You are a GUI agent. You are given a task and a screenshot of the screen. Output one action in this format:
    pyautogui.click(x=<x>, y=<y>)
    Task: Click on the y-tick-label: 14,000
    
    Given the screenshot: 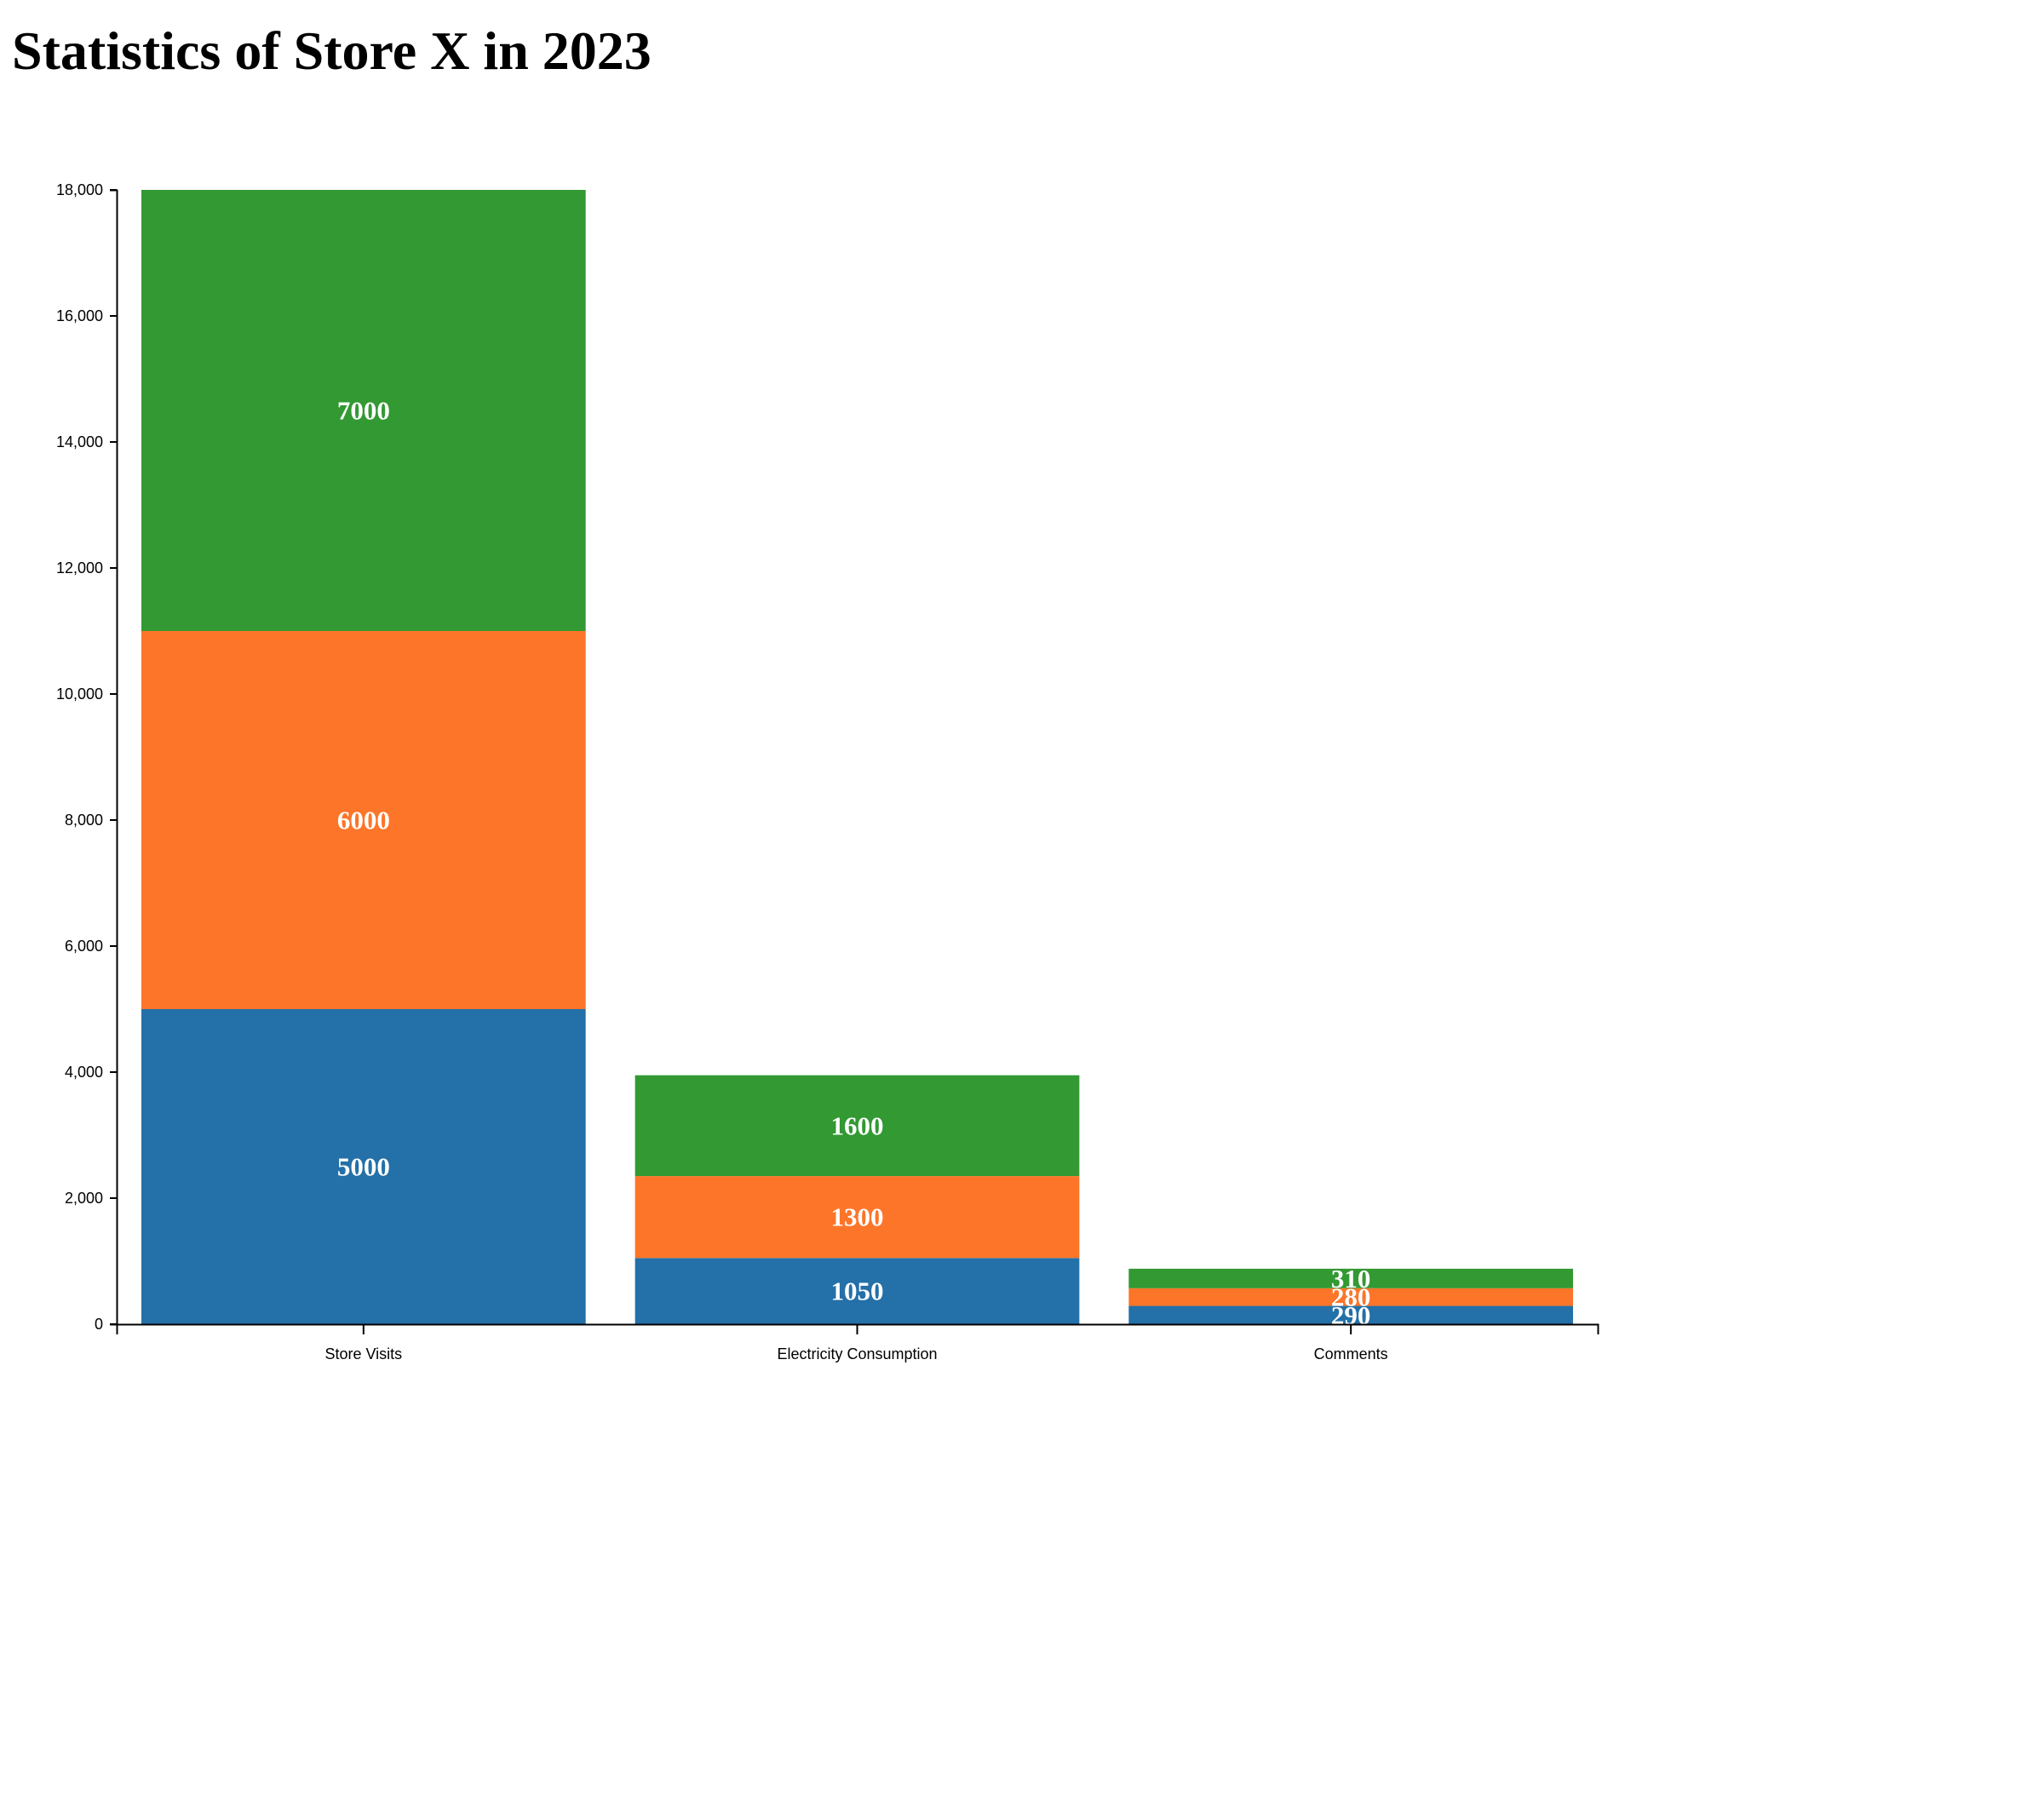 What is the action you would take?
    pyautogui.click(x=79, y=442)
    